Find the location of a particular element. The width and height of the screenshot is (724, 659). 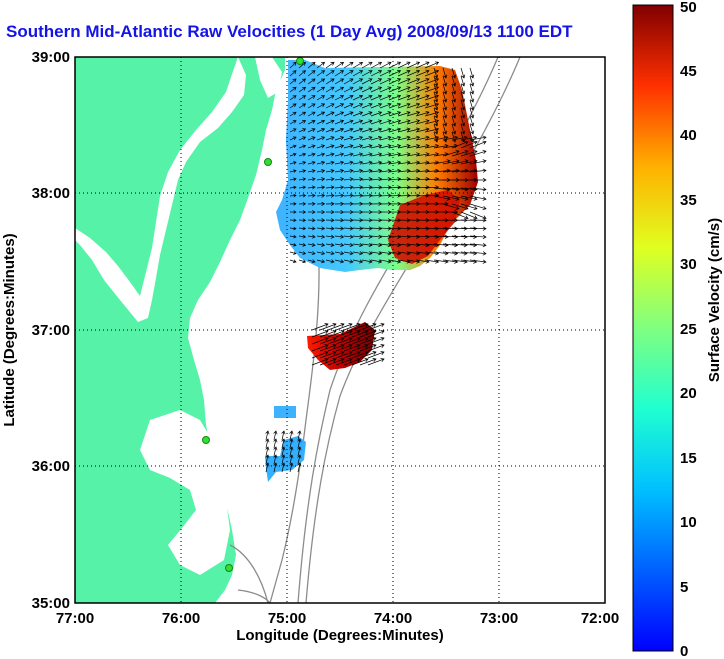

radar-station-marker is located at coordinates (300, 61).